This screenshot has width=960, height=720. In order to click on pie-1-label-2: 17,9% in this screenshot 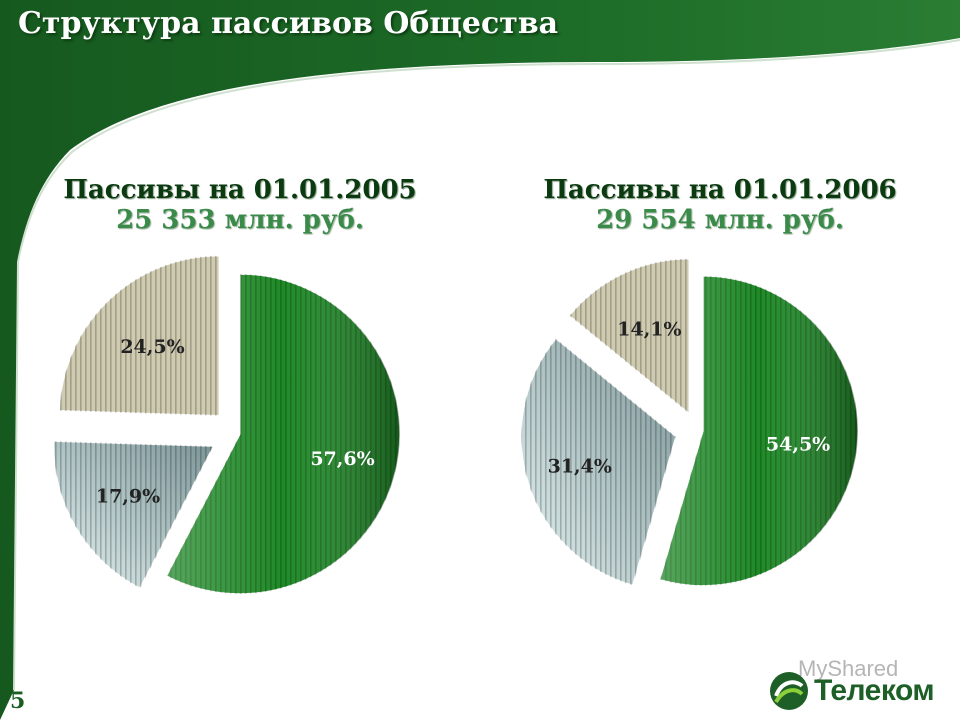, I will do `click(128, 496)`.